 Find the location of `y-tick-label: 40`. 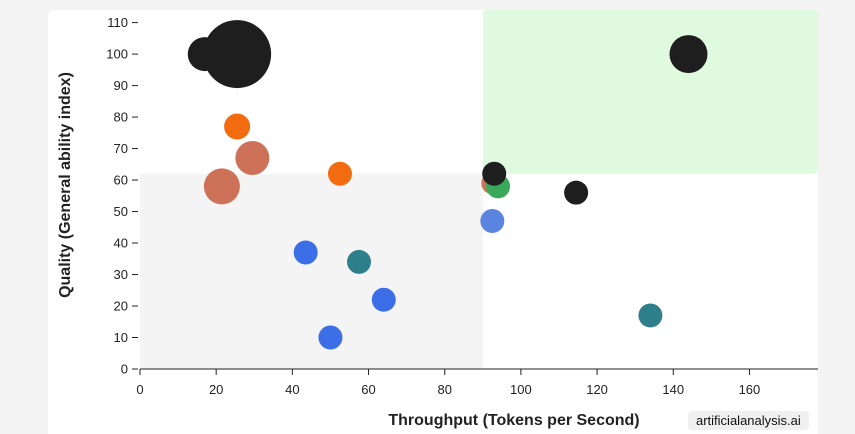

y-tick-label: 40 is located at coordinates (121, 243).